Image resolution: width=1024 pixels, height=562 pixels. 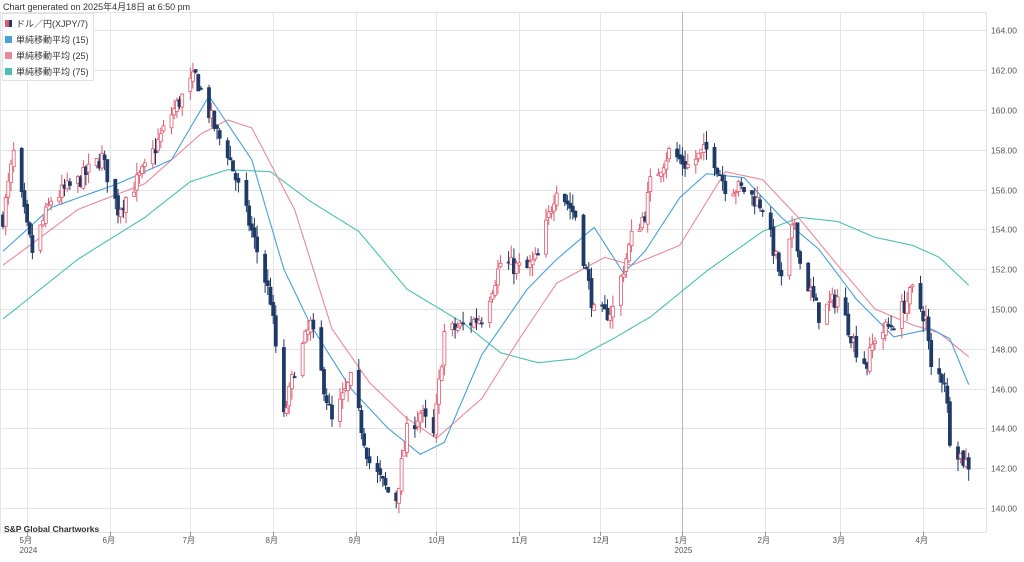 I want to click on y-tick-label: 156.00, so click(x=1004, y=191).